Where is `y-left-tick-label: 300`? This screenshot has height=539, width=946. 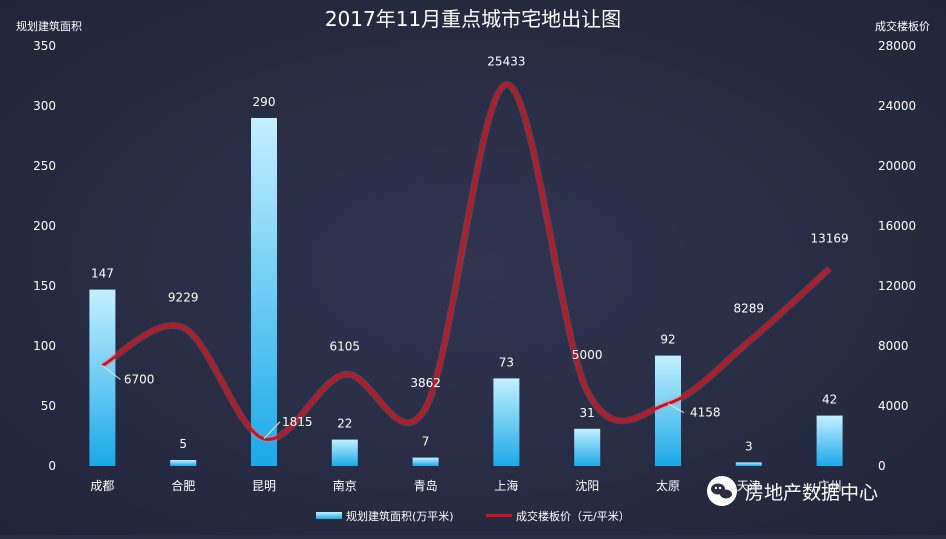 y-left-tick-label: 300 is located at coordinates (44, 106).